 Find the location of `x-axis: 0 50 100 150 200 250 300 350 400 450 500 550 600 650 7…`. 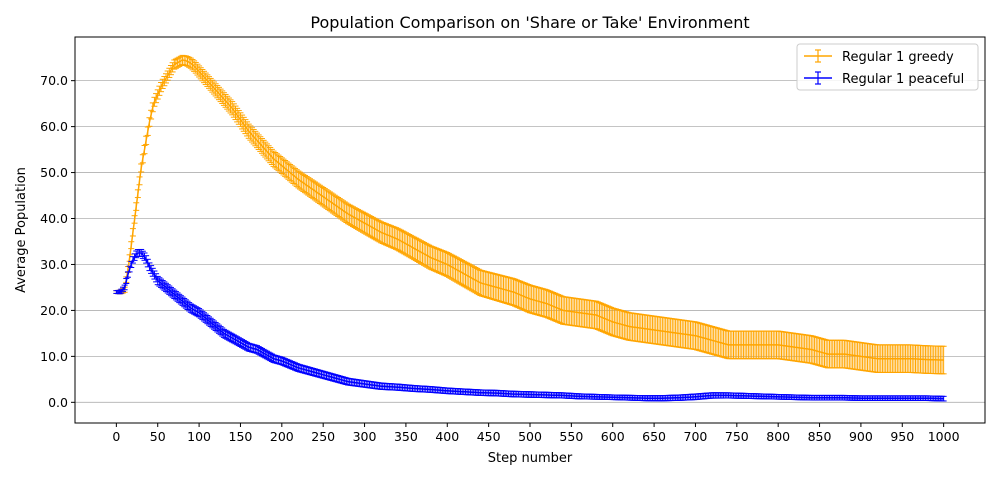

x-axis: 0 50 100 150 200 250 300 350 400 450 500 550 600 650 7… is located at coordinates (536, 433).